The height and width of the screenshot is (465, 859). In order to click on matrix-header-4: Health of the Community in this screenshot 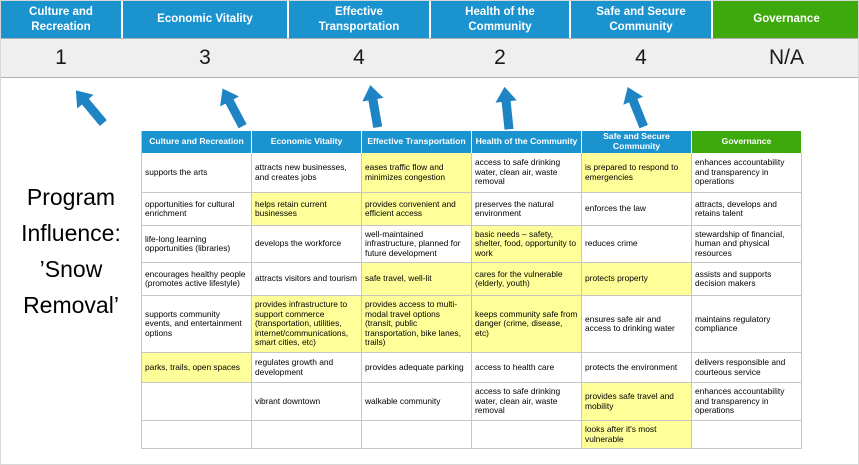, I will do `click(527, 142)`.